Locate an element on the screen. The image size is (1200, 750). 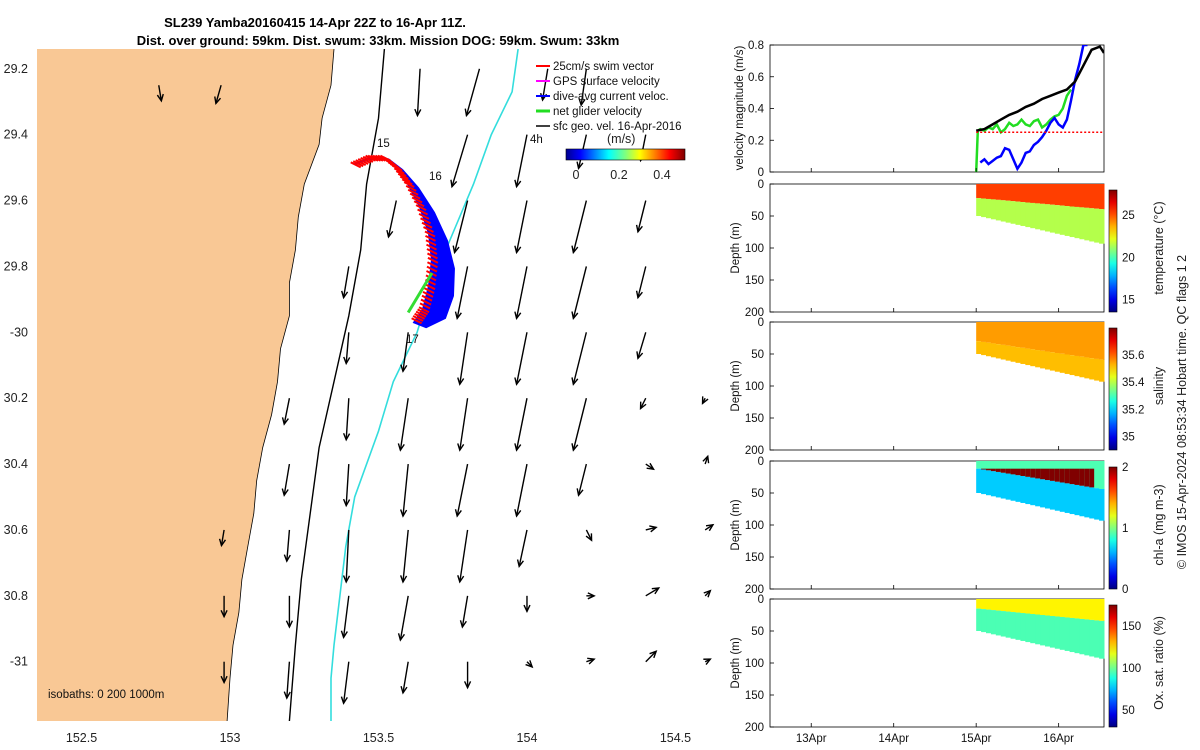
isobaths-label: isobaths: 0 200 1000m is located at coordinates (106, 695).